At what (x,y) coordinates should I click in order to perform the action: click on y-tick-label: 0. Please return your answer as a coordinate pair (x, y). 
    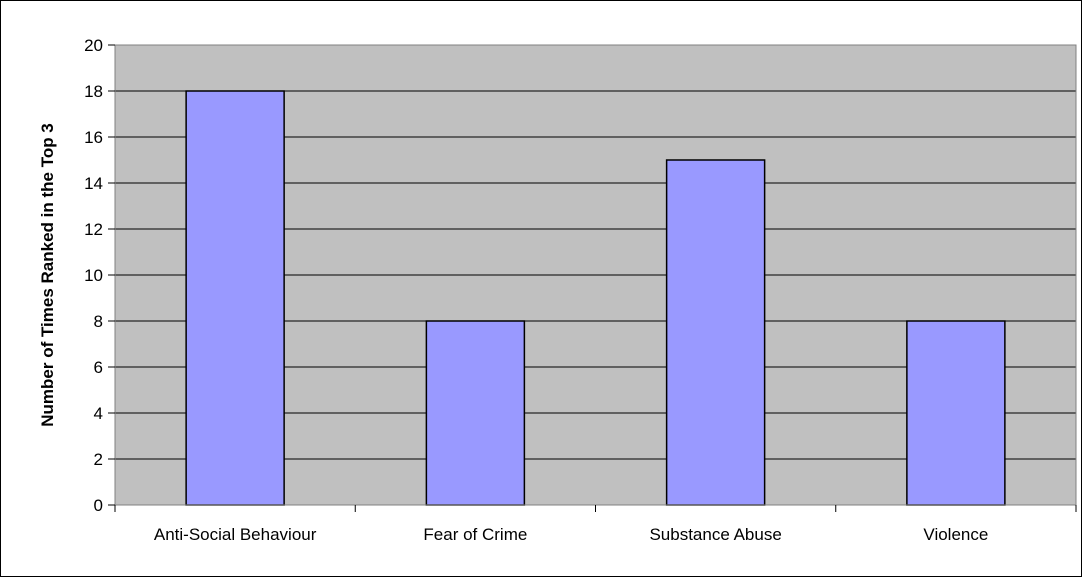
    Looking at the image, I should click on (98, 505).